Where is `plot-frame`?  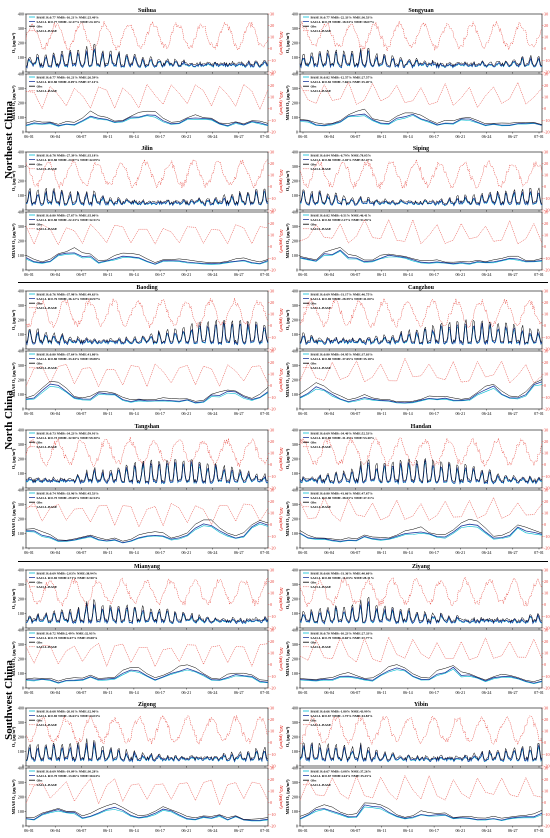 plot-frame is located at coordinates (421, 181).